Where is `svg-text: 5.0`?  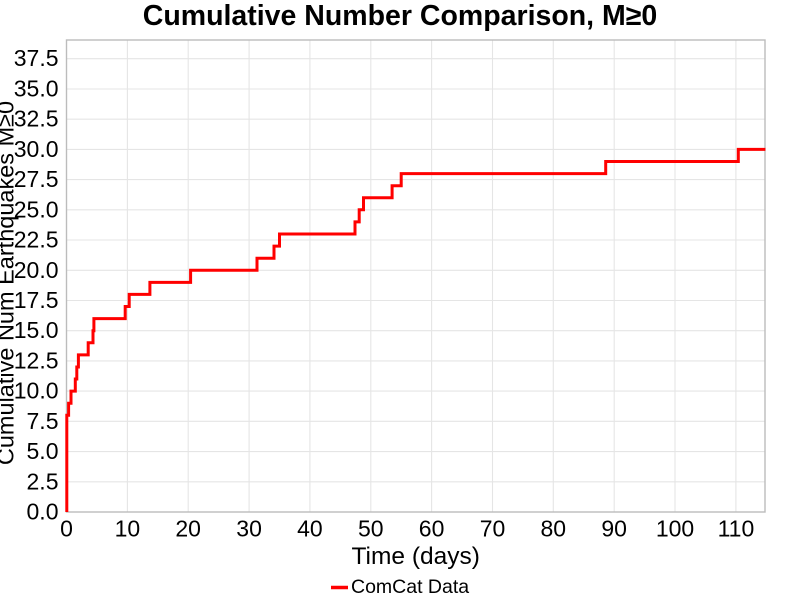 svg-text: 5.0 is located at coordinates (43, 451).